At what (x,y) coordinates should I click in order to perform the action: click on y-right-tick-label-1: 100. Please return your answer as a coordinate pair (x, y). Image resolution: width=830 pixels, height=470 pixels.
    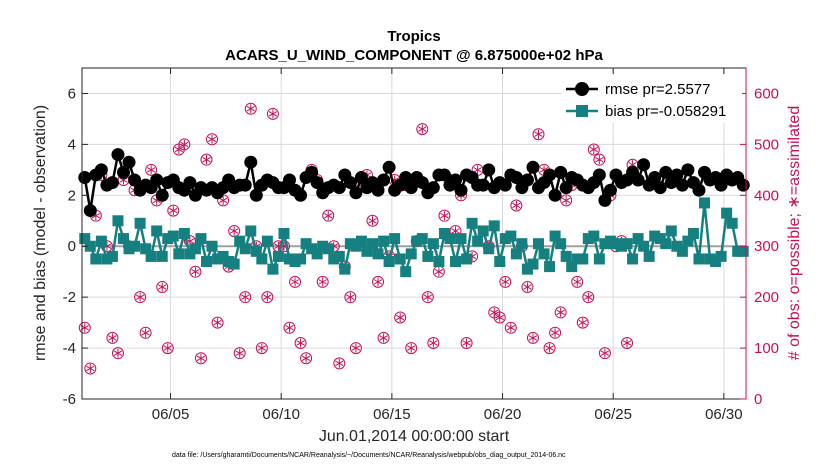
    Looking at the image, I should click on (766, 348).